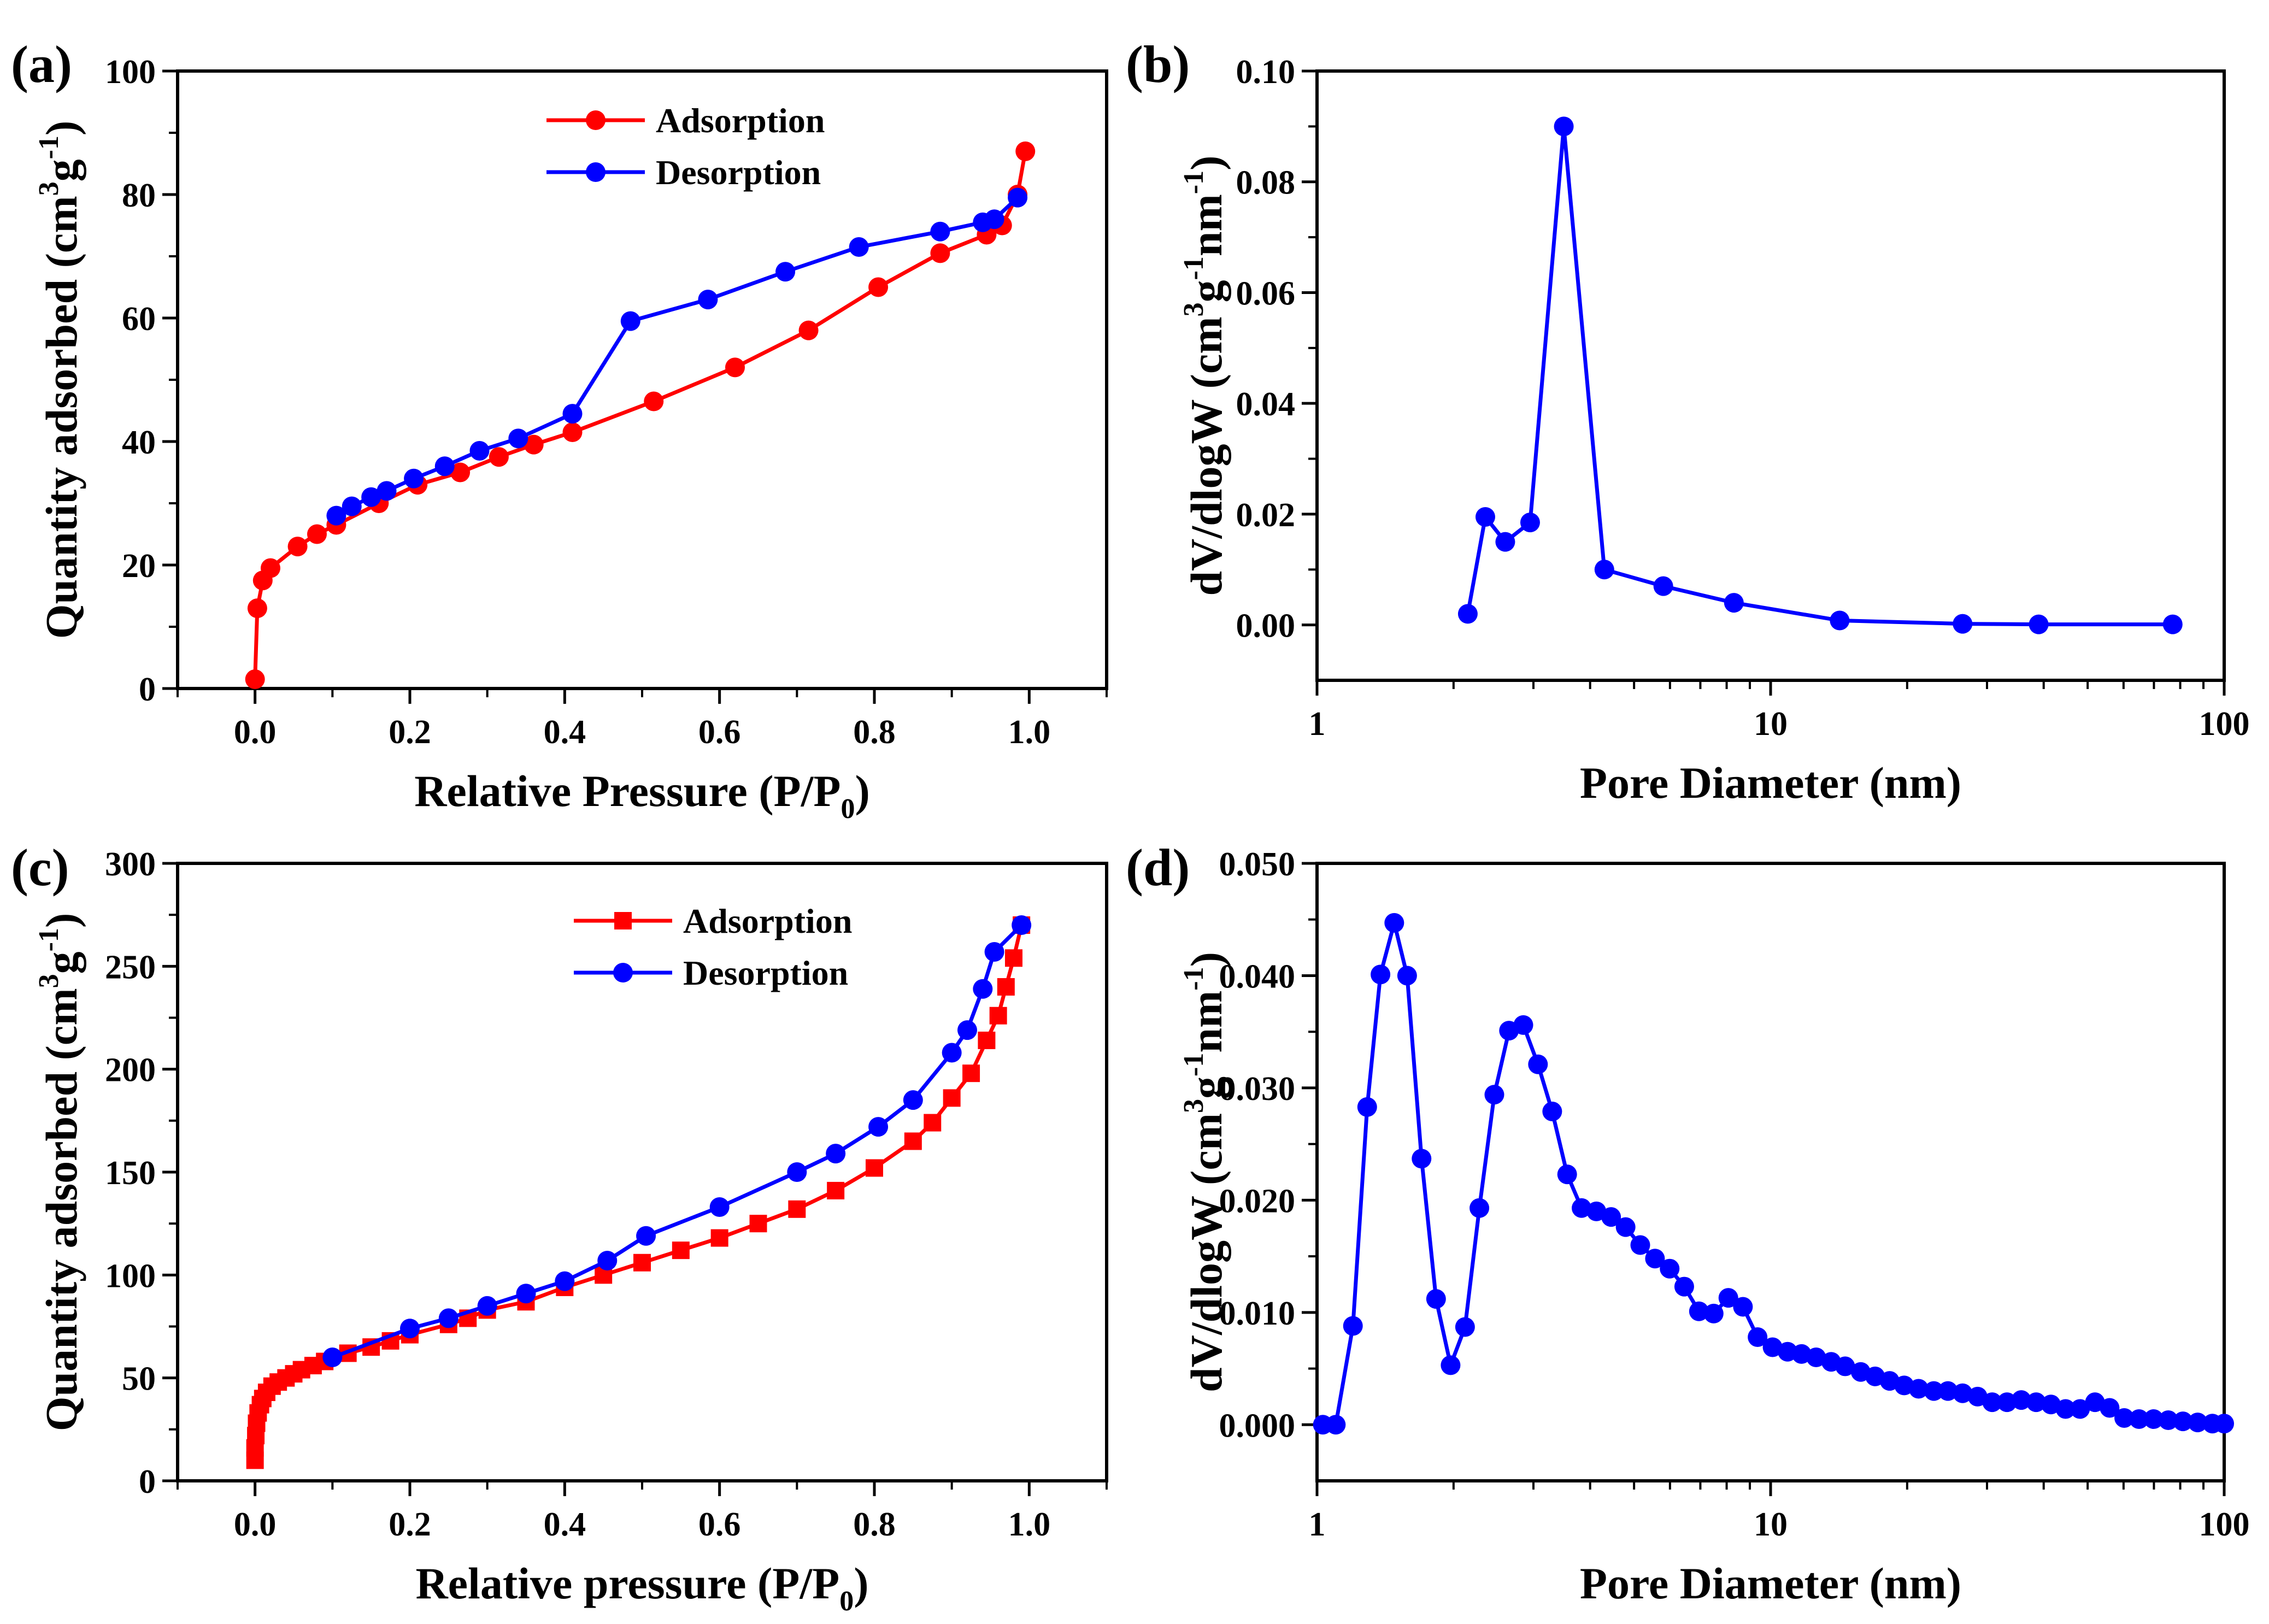 This screenshot has width=2269, height=1624. I want to click on panel-label: (d), so click(1158, 867).